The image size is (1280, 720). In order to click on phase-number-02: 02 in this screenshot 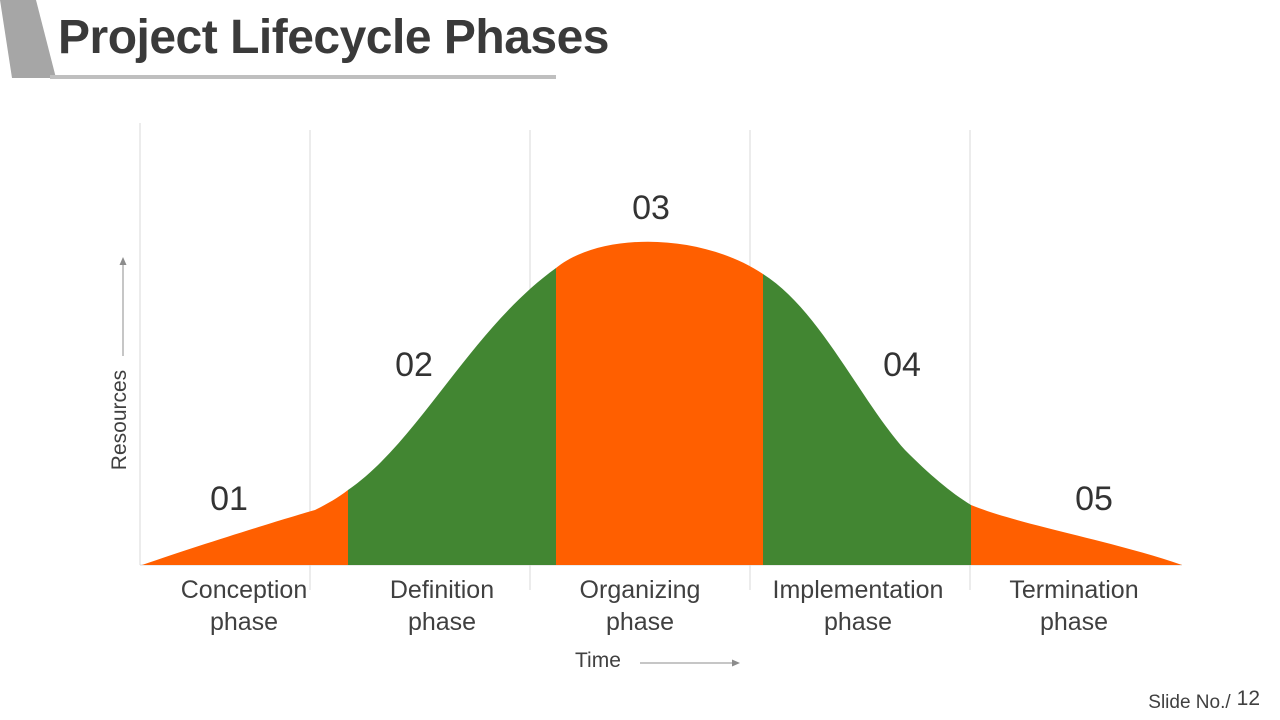, I will do `click(414, 365)`.